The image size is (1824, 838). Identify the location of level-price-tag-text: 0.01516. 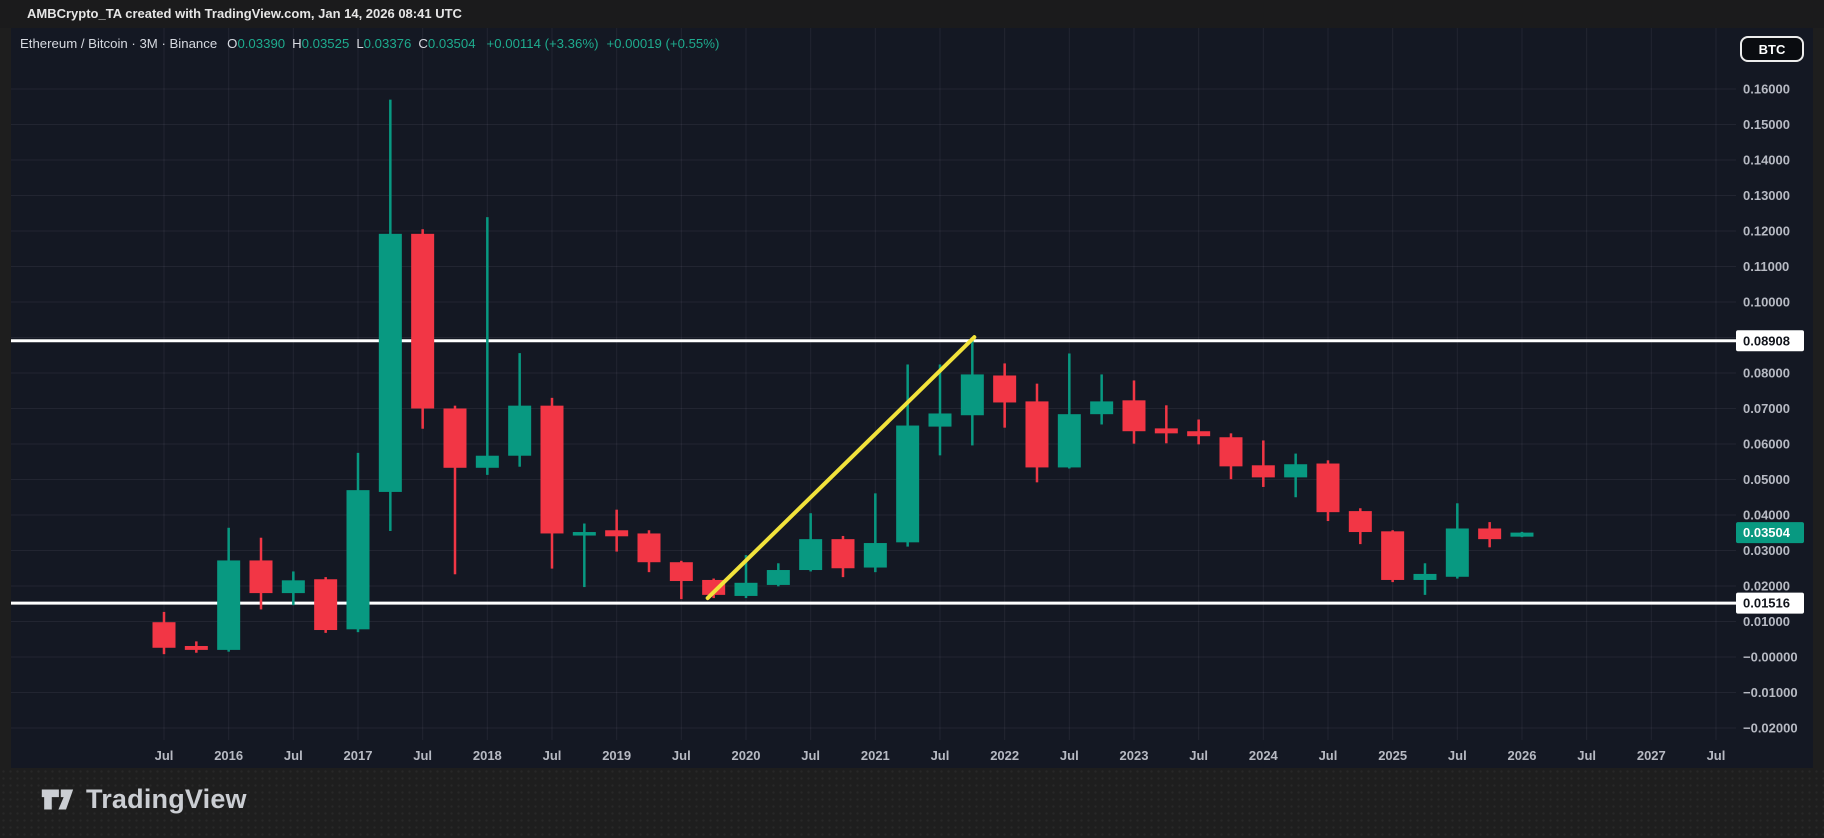
(1766, 603).